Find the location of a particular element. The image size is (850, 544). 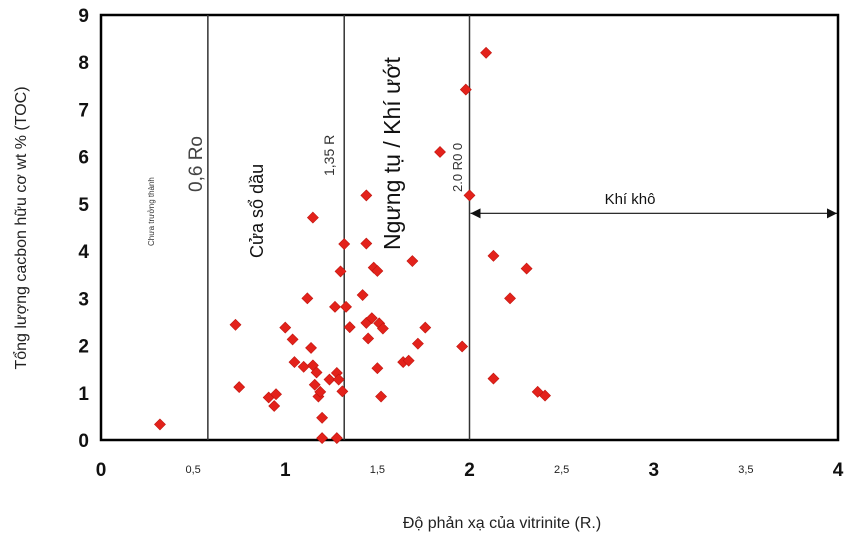

y-tick-label: 2 is located at coordinates (83, 347).